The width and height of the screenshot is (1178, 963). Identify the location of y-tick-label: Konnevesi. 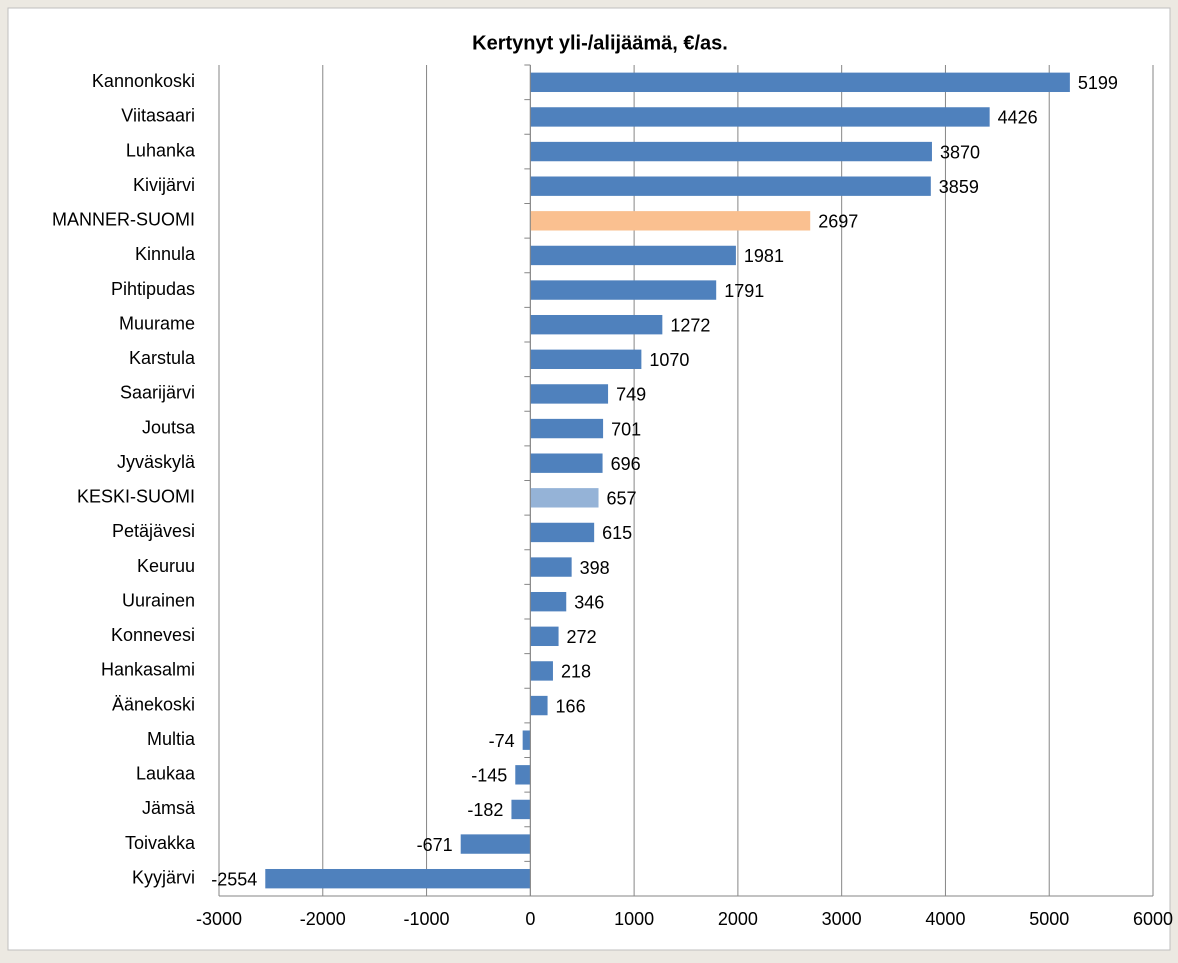
(153, 635).